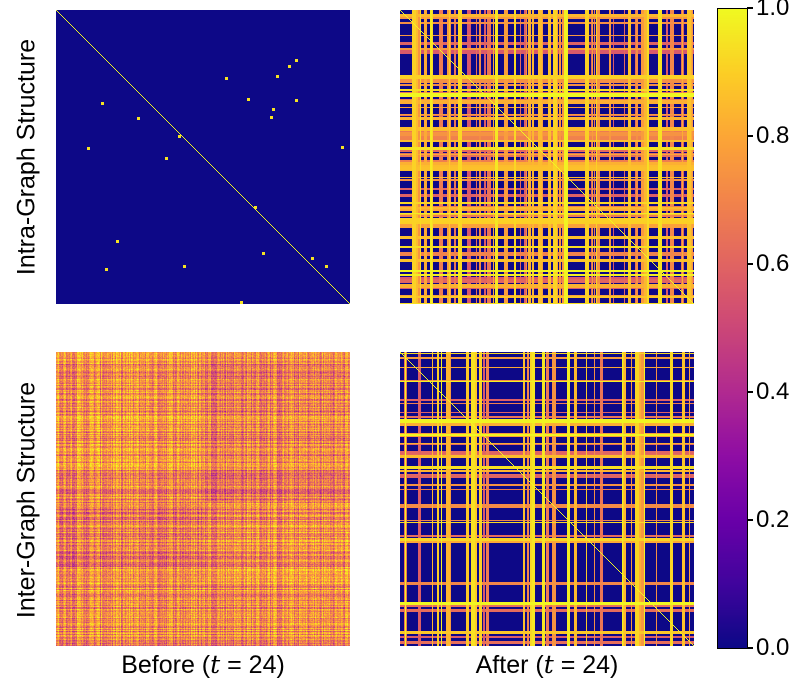 The width and height of the screenshot is (801, 683). I want to click on col-label-before: Before (t = 24), so click(203, 665).